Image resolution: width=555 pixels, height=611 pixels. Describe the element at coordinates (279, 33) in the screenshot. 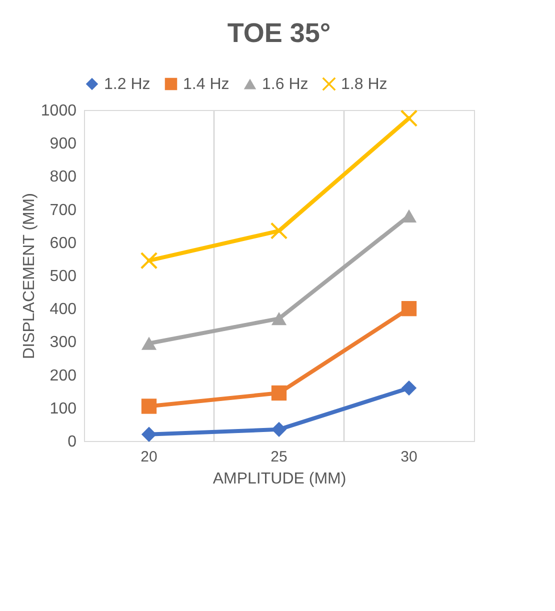

I see `chart-title: TOE 35°` at that location.